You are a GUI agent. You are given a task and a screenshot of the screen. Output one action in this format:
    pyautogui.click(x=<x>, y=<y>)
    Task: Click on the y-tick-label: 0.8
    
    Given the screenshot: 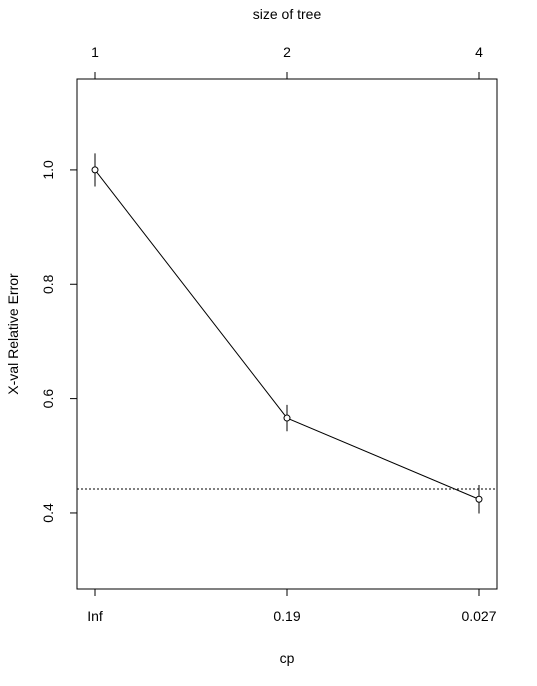 What is the action you would take?
    pyautogui.click(x=48, y=284)
    